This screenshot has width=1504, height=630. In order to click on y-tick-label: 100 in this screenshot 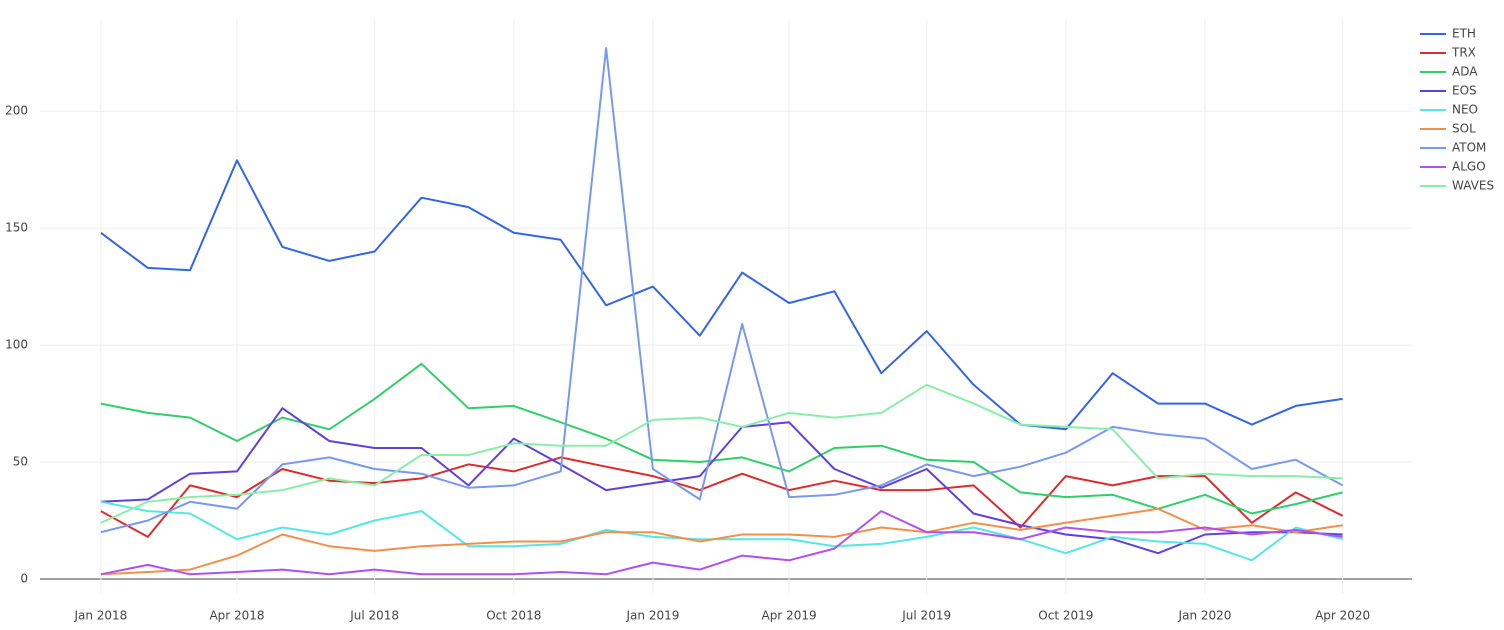, I will do `click(16, 345)`.